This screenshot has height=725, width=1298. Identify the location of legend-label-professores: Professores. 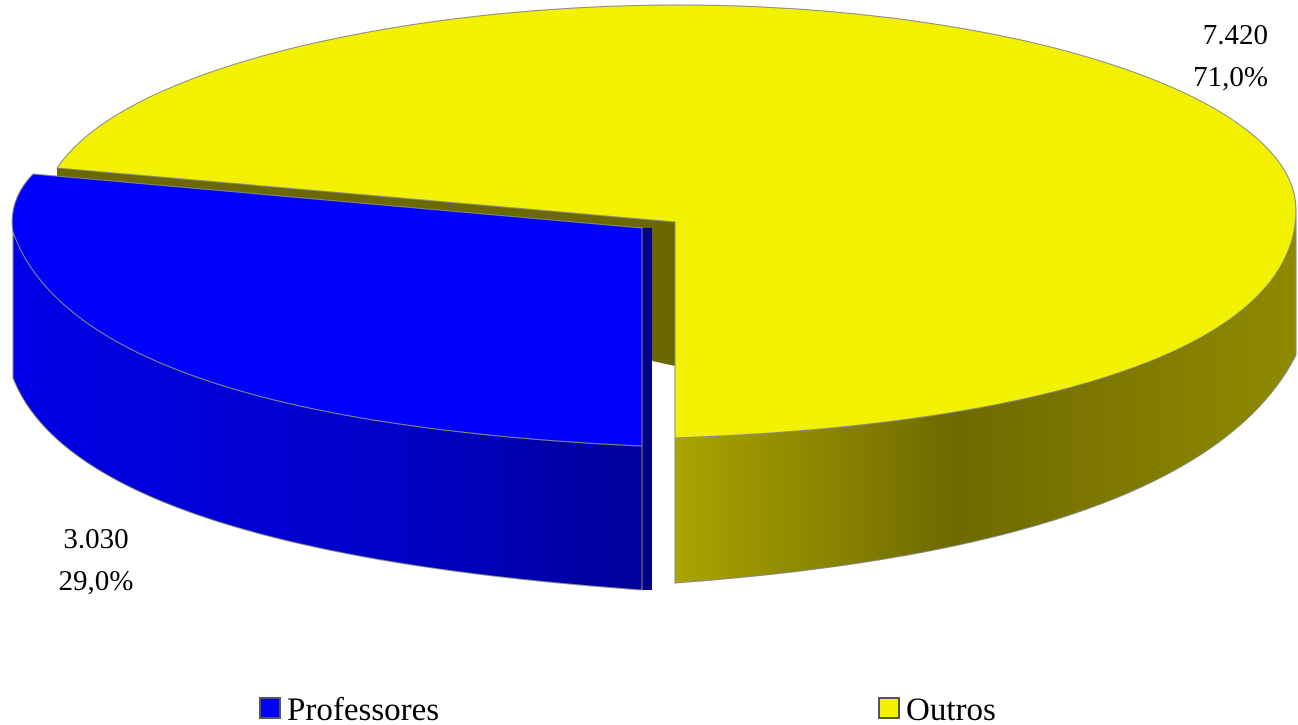
(363, 708).